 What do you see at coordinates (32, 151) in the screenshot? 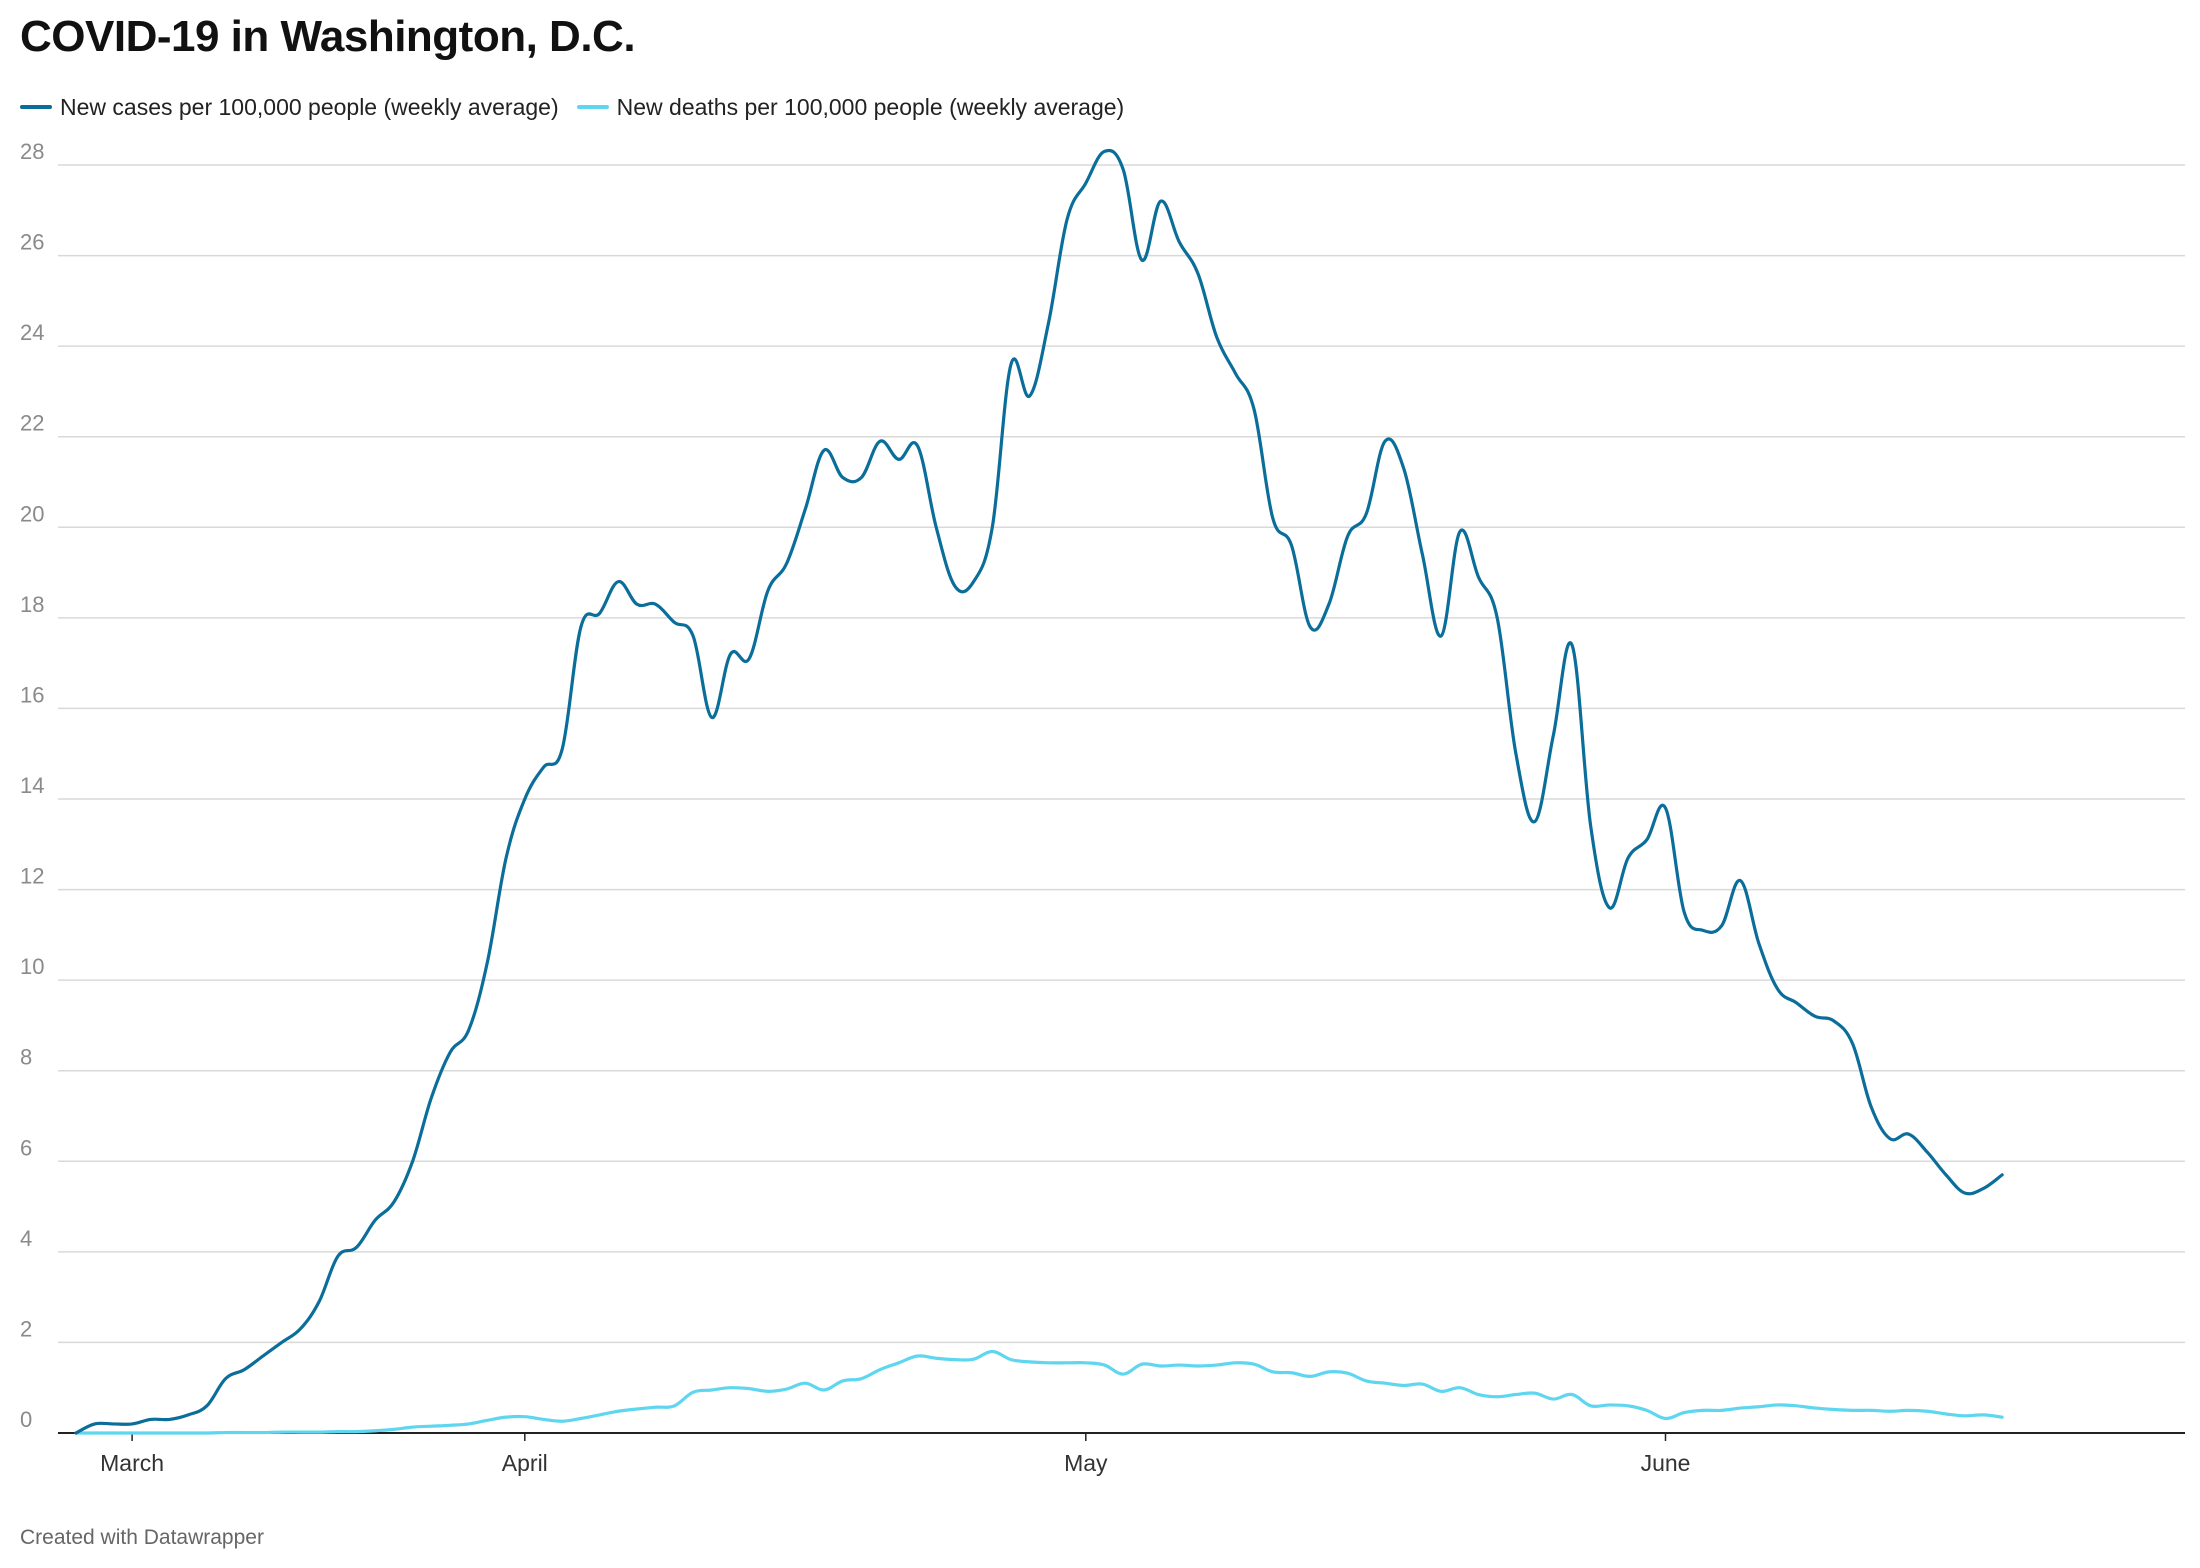
I see `y-tick-label: 28` at bounding box center [32, 151].